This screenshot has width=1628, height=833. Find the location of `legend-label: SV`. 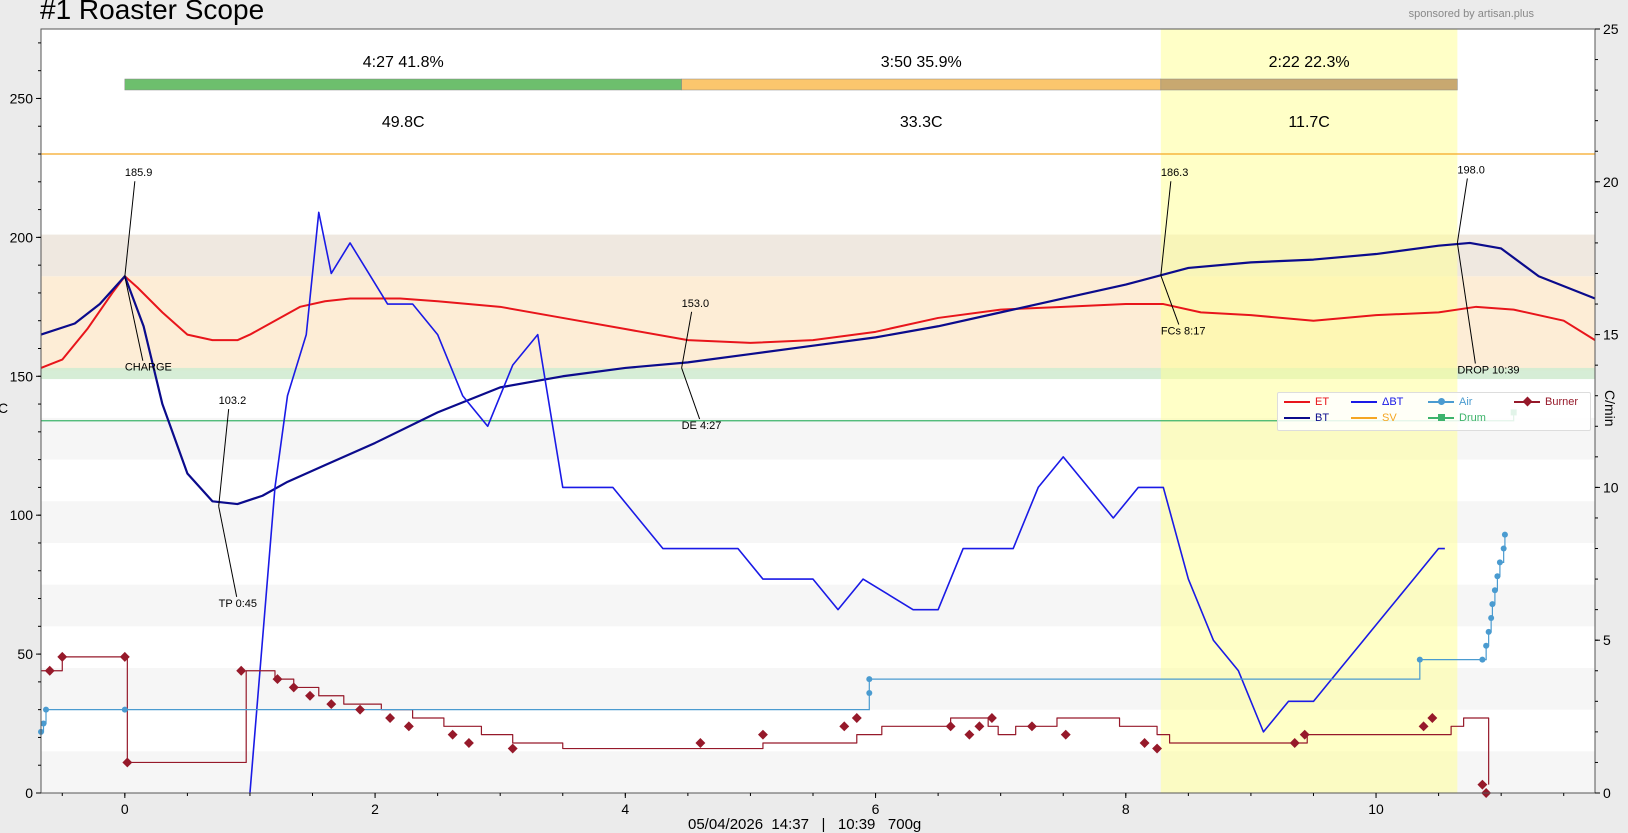

legend-label: SV is located at coordinates (1389, 418).